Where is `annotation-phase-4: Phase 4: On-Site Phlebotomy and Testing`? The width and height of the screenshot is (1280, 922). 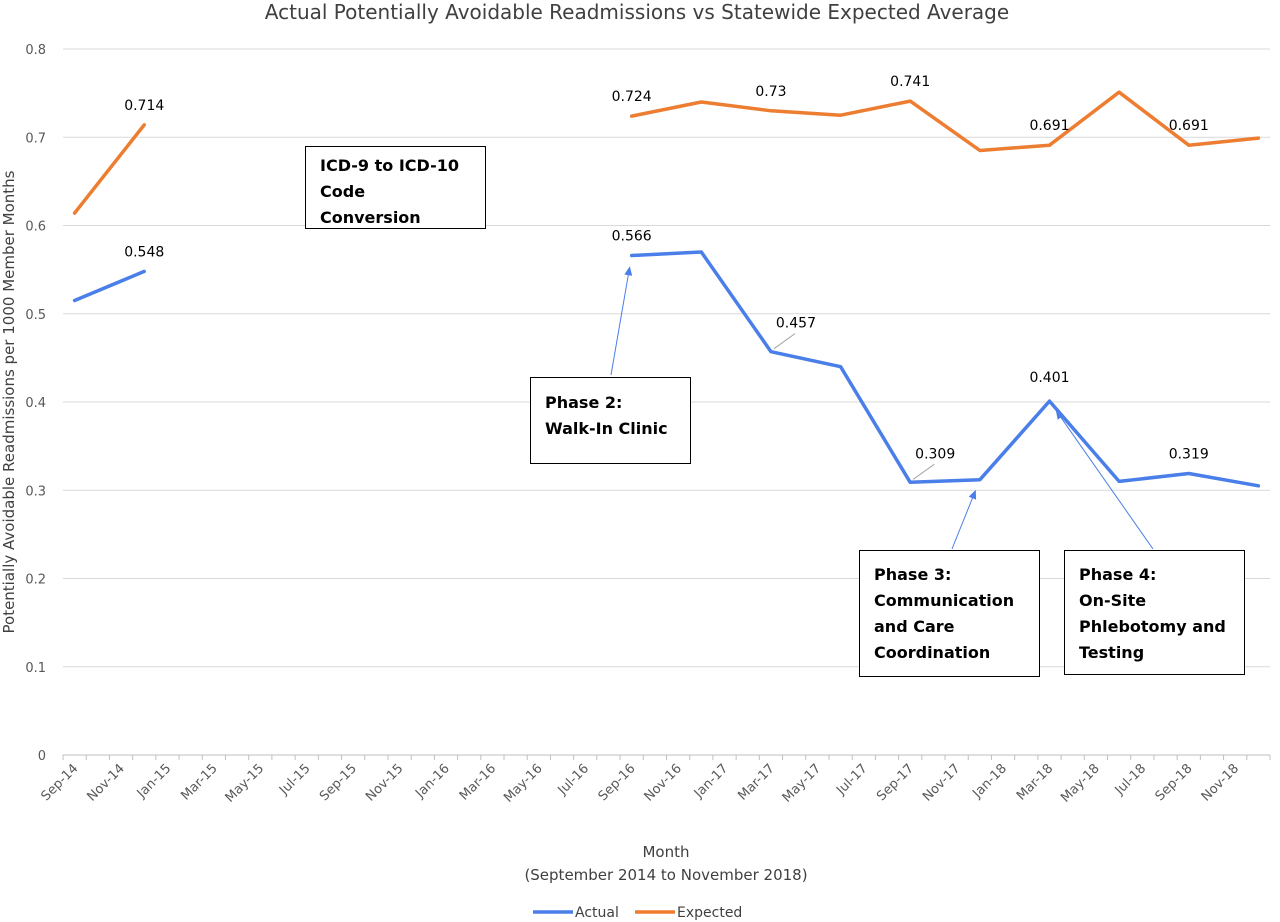
annotation-phase-4: Phase 4: On-Site Phlebotomy and Testing is located at coordinates (1154, 612).